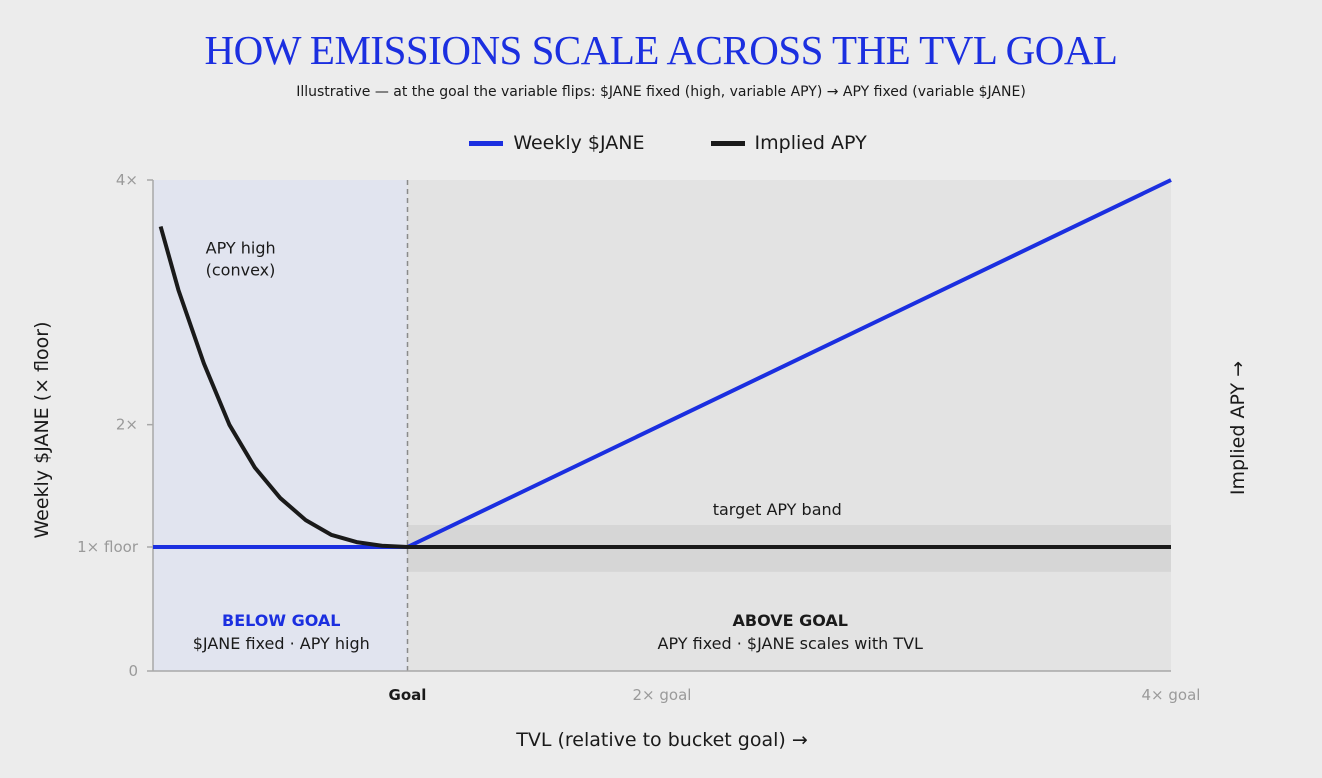 The width and height of the screenshot is (1322, 778). Describe the element at coordinates (777, 509) in the screenshot. I see `target-apy-band-label: target APY band` at that location.